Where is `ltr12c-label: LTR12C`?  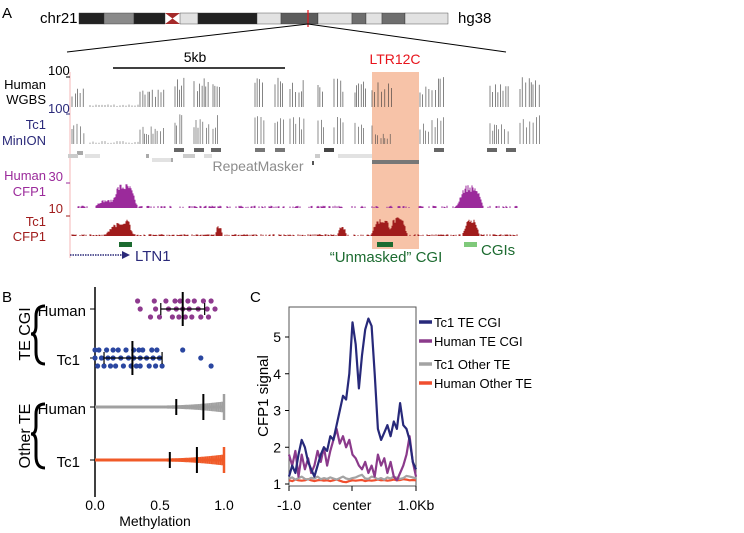
ltr12c-label: LTR12C is located at coordinates (394, 59).